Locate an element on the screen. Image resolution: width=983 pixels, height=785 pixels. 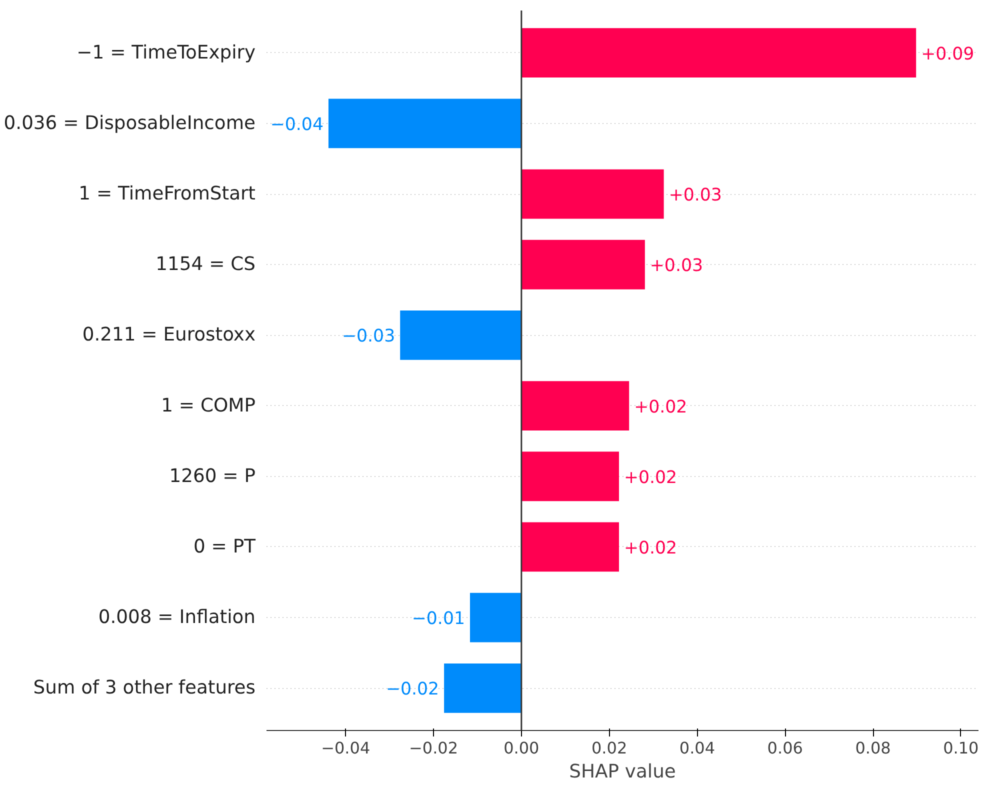
y-tick-label: 0.008 = Inflation is located at coordinates (177, 617).